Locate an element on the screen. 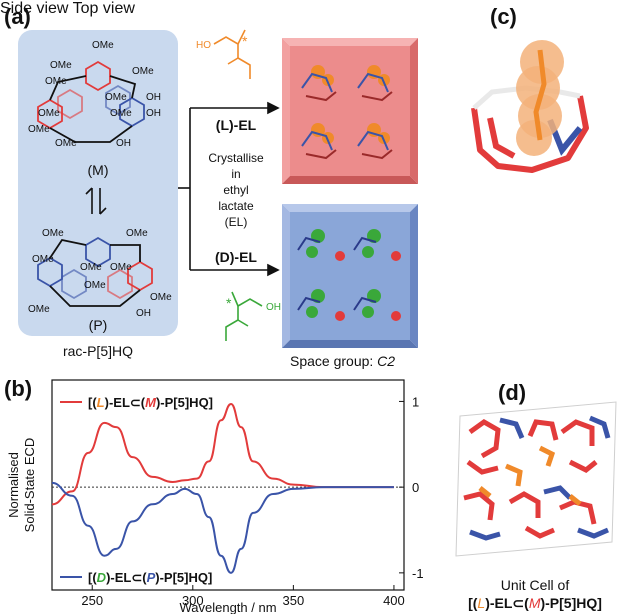  crystal-l-el is located at coordinates (350, 111).